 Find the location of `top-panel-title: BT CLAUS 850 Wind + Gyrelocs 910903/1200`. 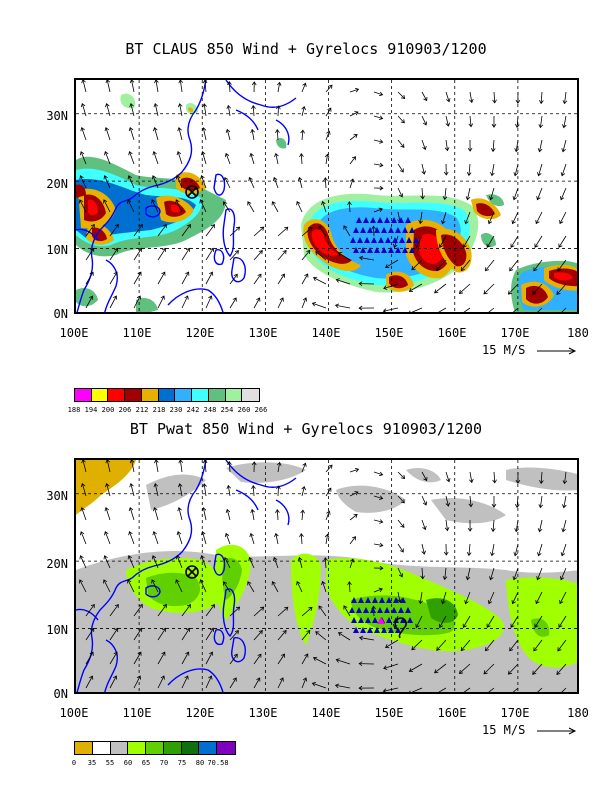

top-panel-title: BT CLAUS 850 Wind + Gyrelocs 910903/1200 is located at coordinates (306, 49).